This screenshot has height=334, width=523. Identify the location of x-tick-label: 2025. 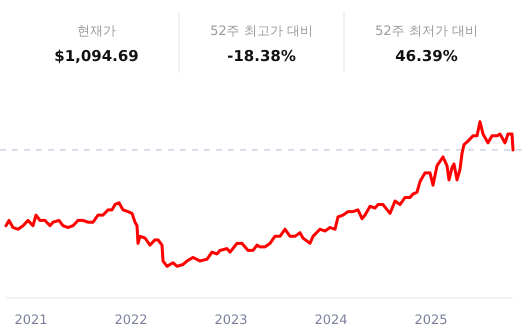
(431, 320).